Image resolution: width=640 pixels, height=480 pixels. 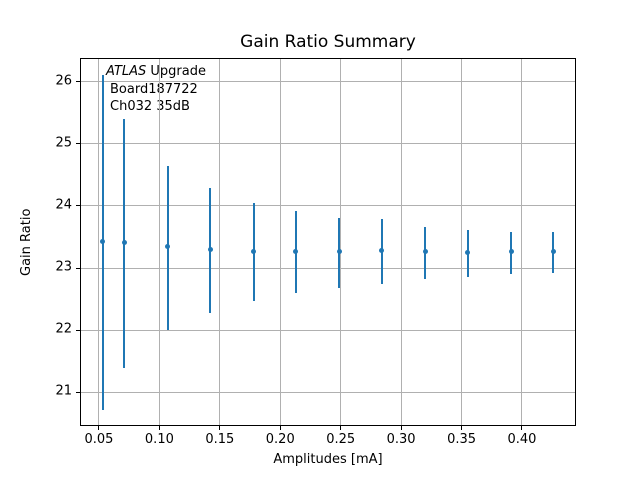 What do you see at coordinates (63, 391) in the screenshot?
I see `y-tick-label: 21` at bounding box center [63, 391].